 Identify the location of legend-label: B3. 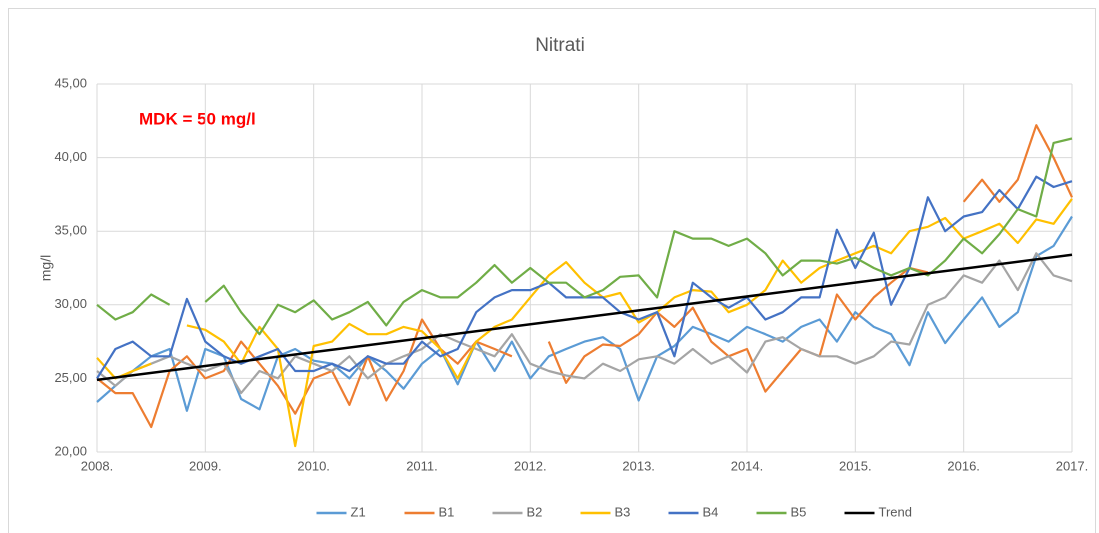
(623, 511).